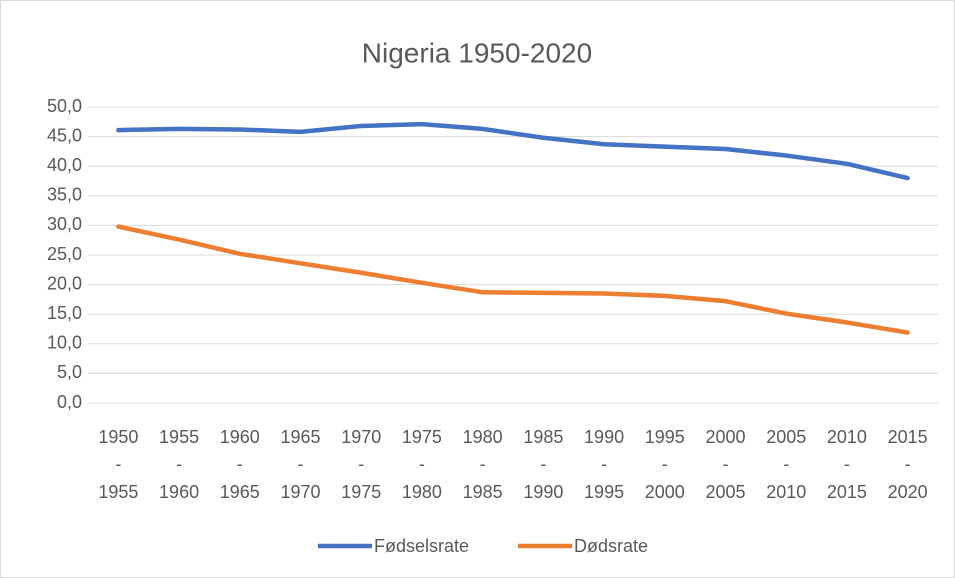 Image resolution: width=955 pixels, height=578 pixels. I want to click on y-tick-label: 35,0, so click(64, 195).